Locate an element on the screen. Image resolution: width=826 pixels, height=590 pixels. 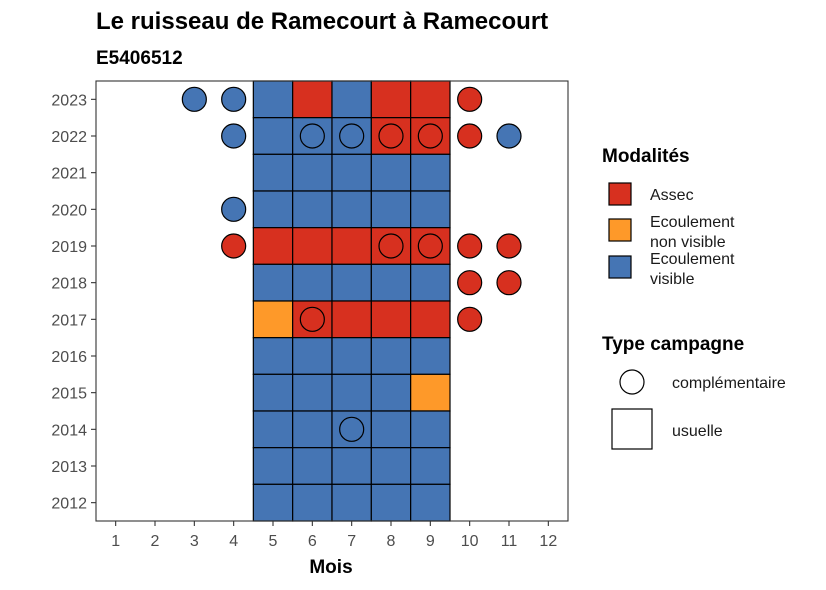
x-axis: 1 2 3 4 5 6 7 8 9 10 11 12 is located at coordinates (334, 535).